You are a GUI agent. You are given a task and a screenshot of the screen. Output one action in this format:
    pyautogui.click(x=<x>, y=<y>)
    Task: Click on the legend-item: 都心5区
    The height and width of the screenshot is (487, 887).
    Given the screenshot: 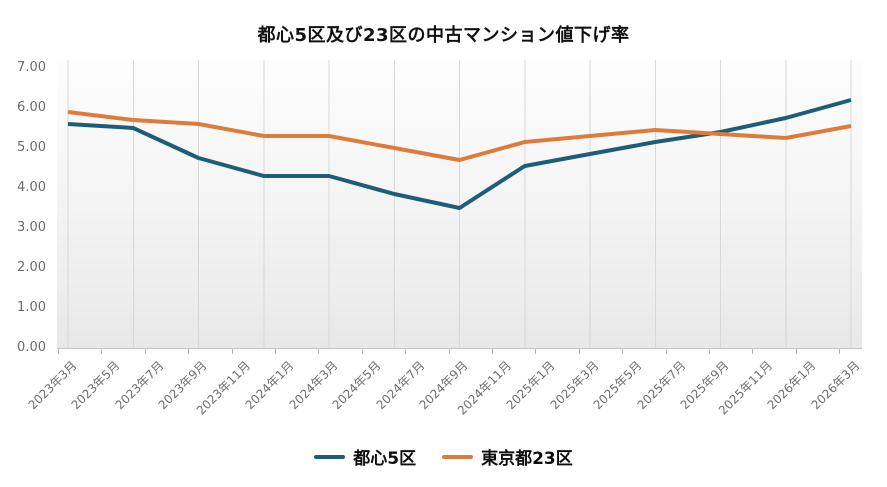 What is the action you would take?
    pyautogui.click(x=365, y=456)
    